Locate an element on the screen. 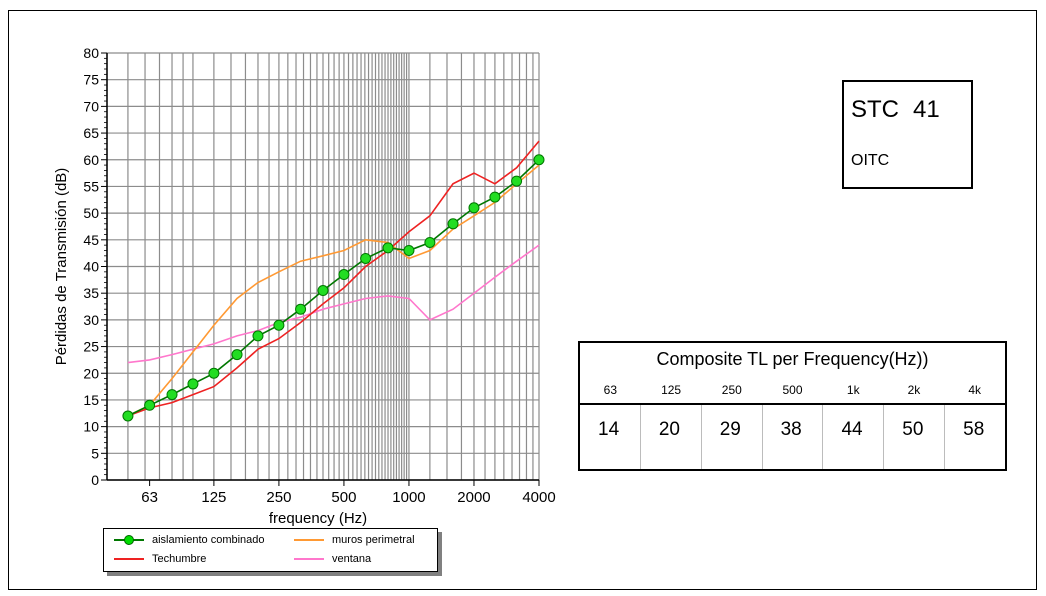  legend-line-muros is located at coordinates (309, 540).